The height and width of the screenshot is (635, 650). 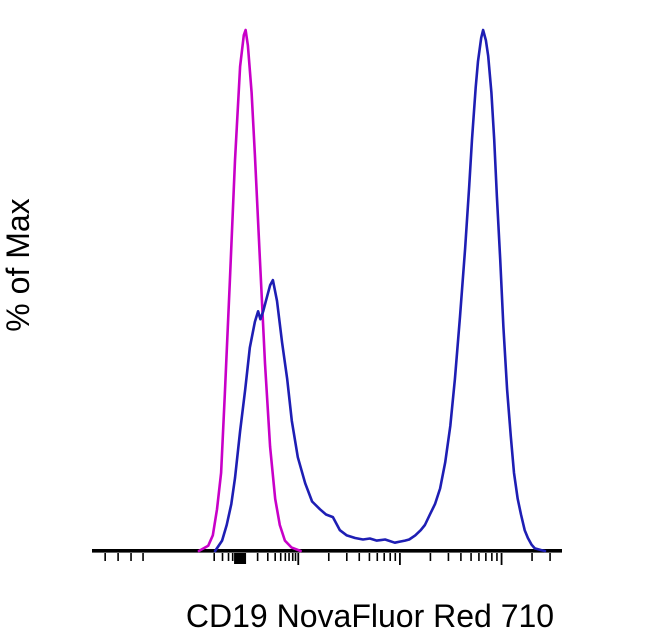 I want to click on x-axis-zero-tick-block, so click(x=240, y=558).